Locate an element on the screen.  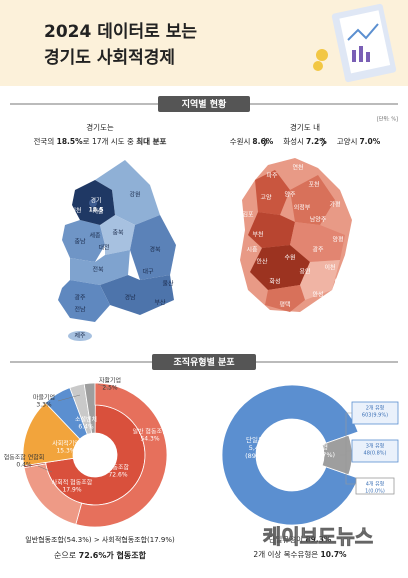
segment-name: 협동조합 연합회 is located at coordinates (24, 458).